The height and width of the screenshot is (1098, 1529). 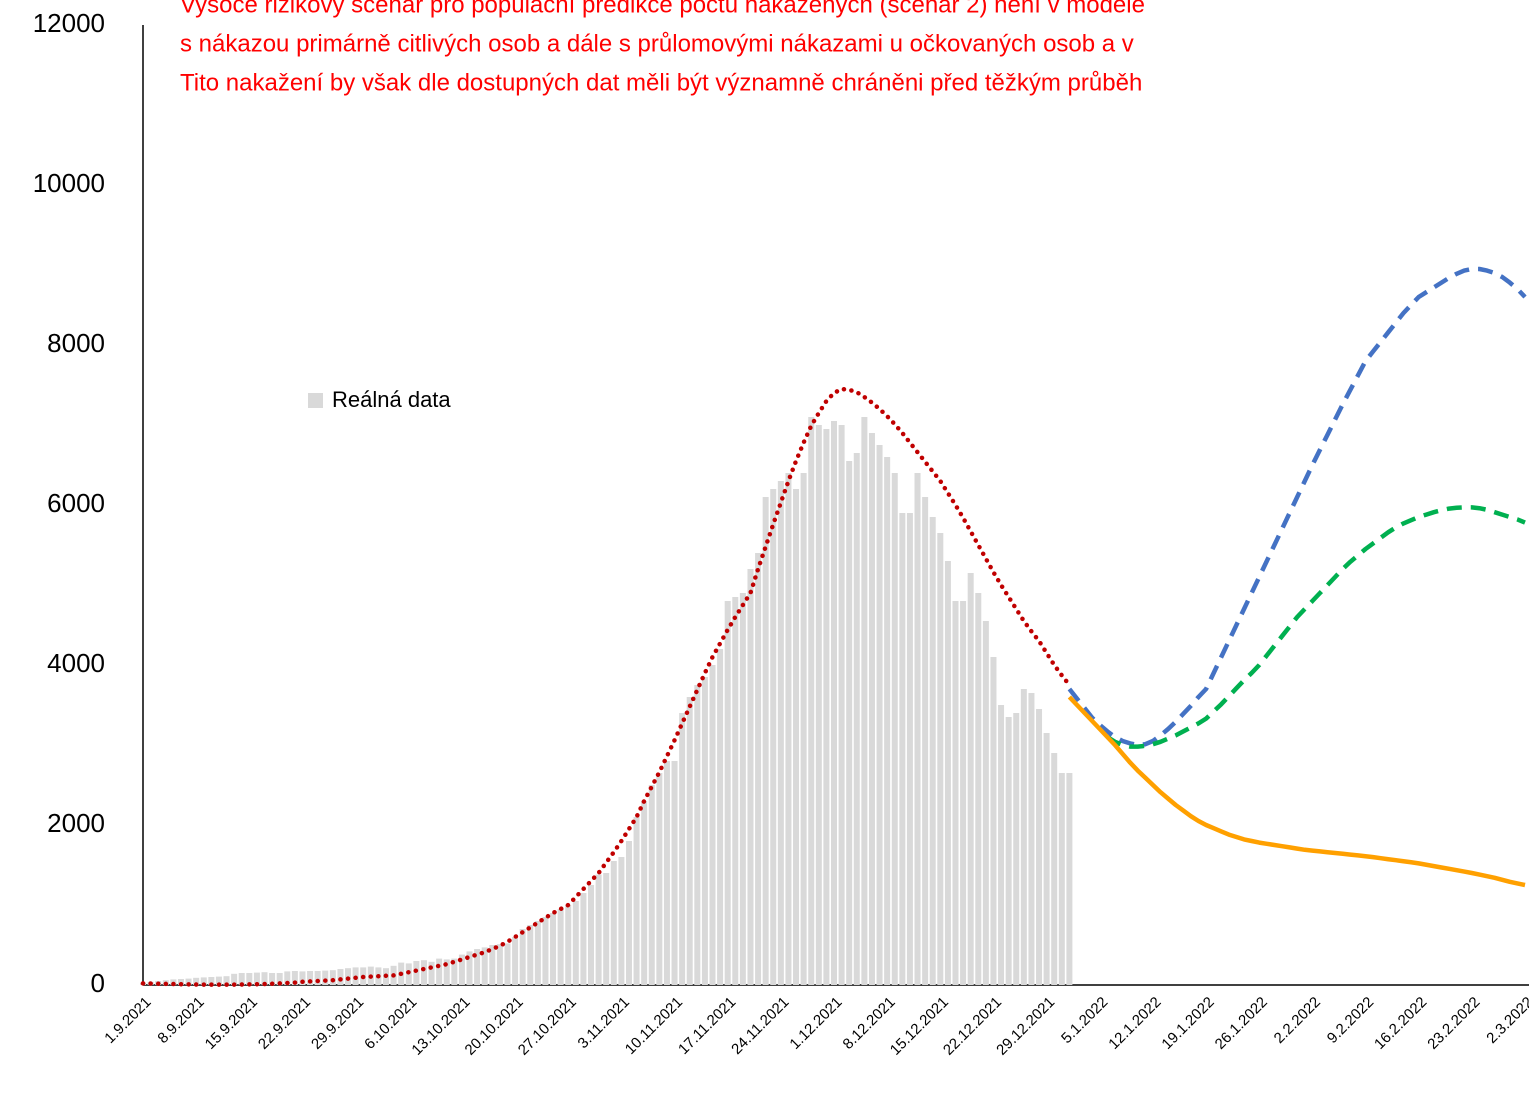 I want to click on y-tick-label: 8000, so click(x=76, y=343).